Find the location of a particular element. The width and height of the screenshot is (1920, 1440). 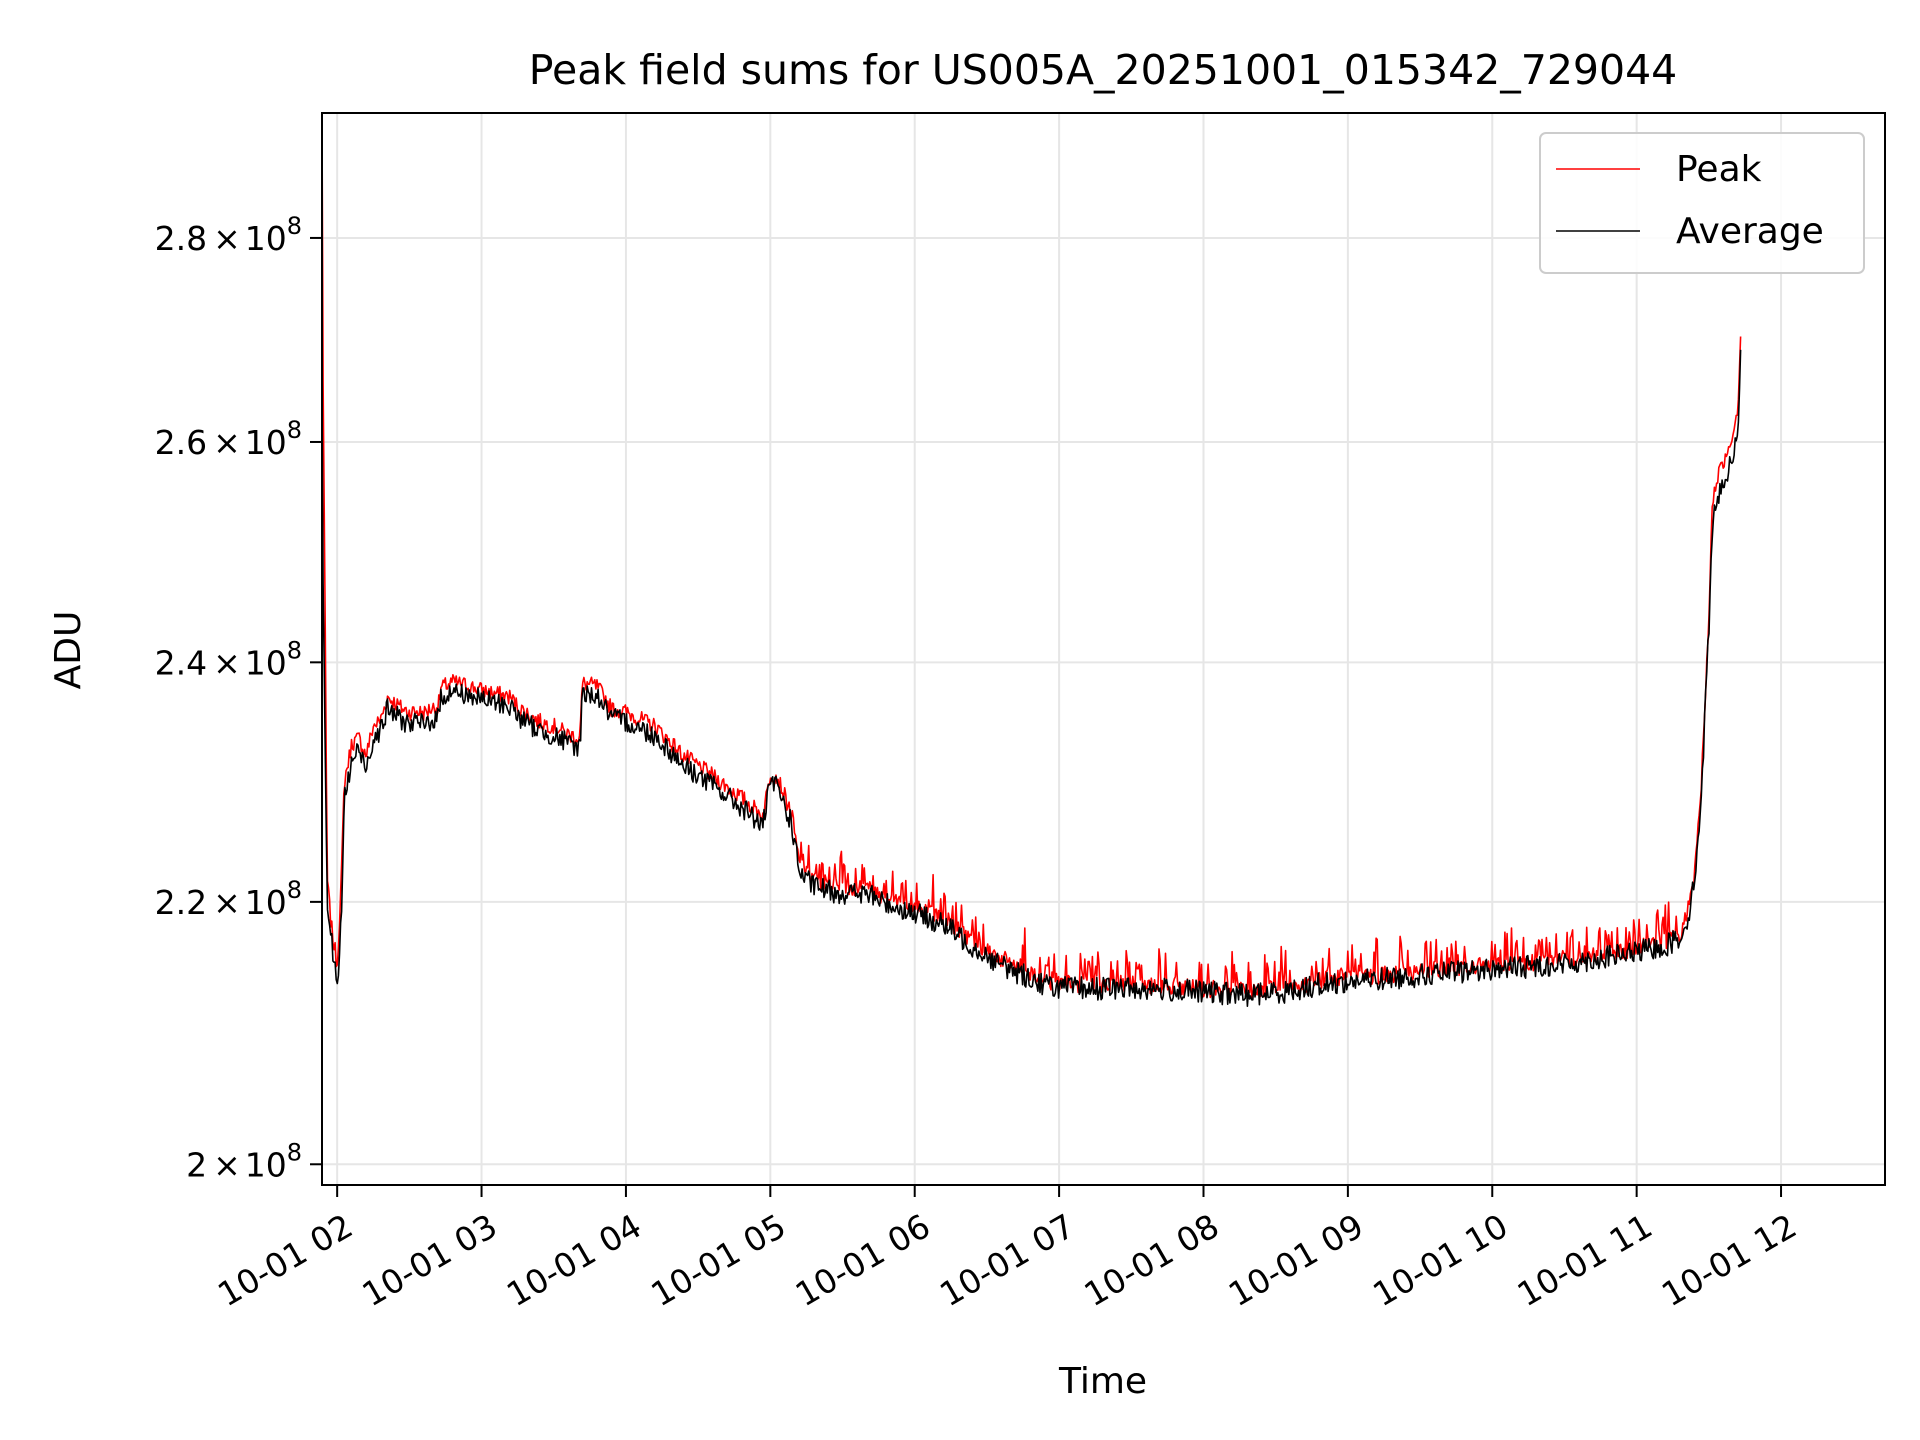

y-tick-mantissa: 2.2 is located at coordinates (181, 902).